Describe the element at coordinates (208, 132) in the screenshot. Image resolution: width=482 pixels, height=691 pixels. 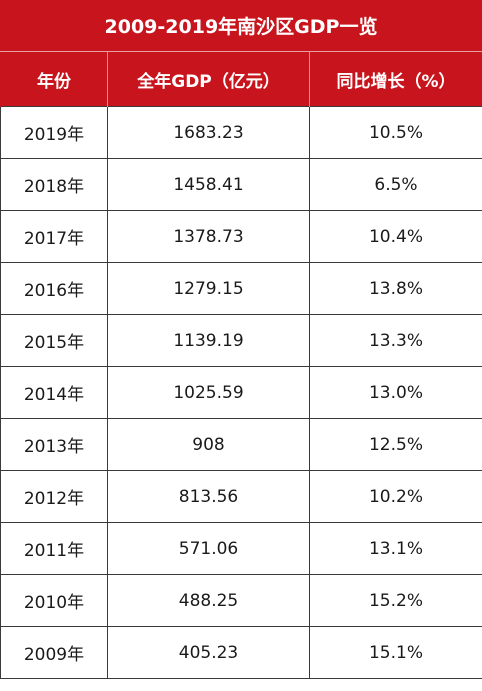
I see `cell-gdp: 1683.23` at that location.